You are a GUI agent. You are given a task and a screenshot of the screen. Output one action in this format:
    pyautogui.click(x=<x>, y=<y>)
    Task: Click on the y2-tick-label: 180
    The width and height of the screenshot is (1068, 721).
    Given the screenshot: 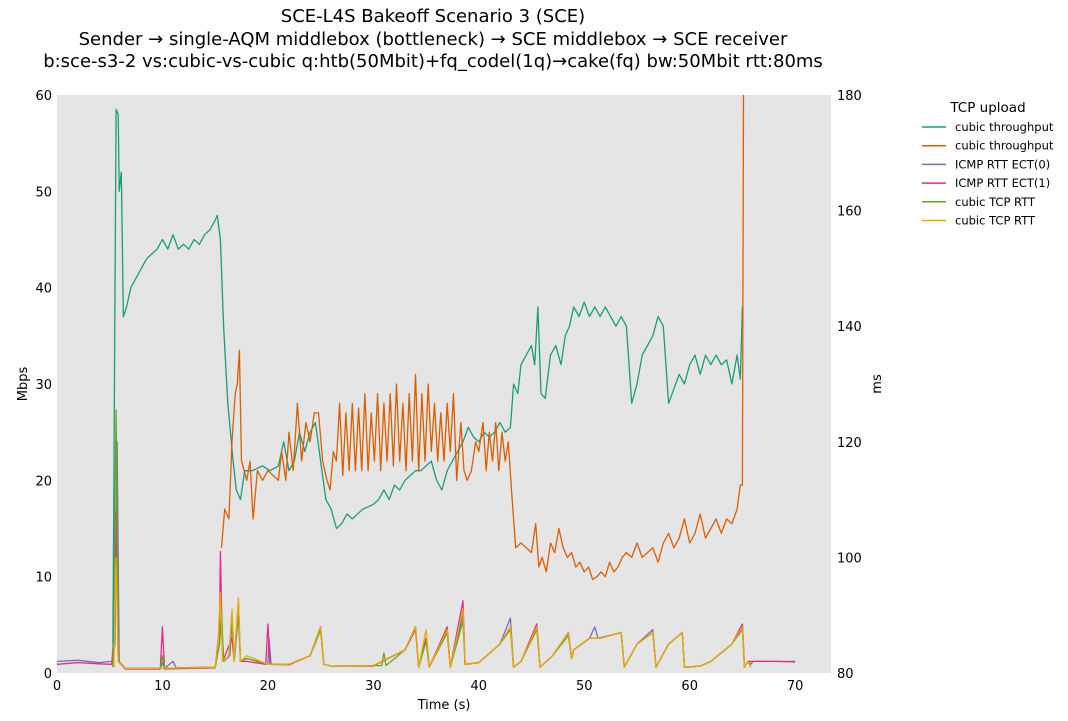 What is the action you would take?
    pyautogui.click(x=849, y=96)
    